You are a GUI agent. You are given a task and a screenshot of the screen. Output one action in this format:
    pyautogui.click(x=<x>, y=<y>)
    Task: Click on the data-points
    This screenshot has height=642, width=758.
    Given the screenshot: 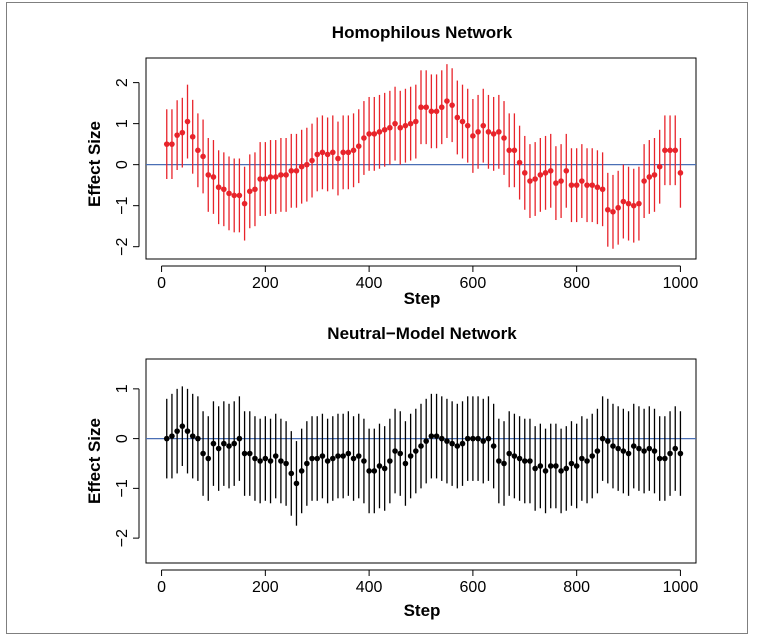 What is the action you would take?
    pyautogui.click(x=423, y=156)
    